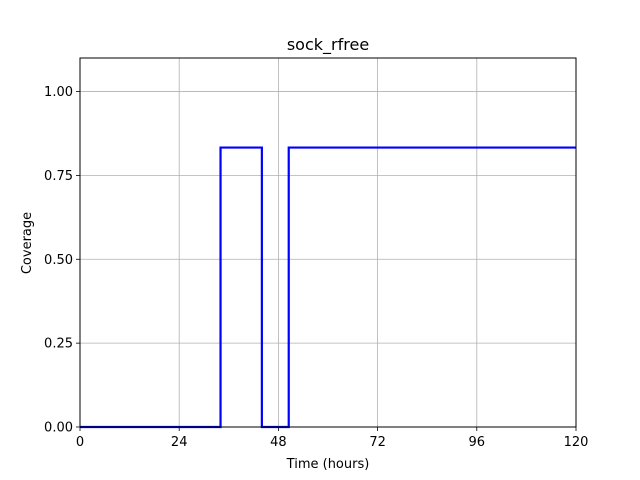 The height and width of the screenshot is (480, 640). What do you see at coordinates (328, 464) in the screenshot?
I see `x-axis-label: Time (hours)` at bounding box center [328, 464].